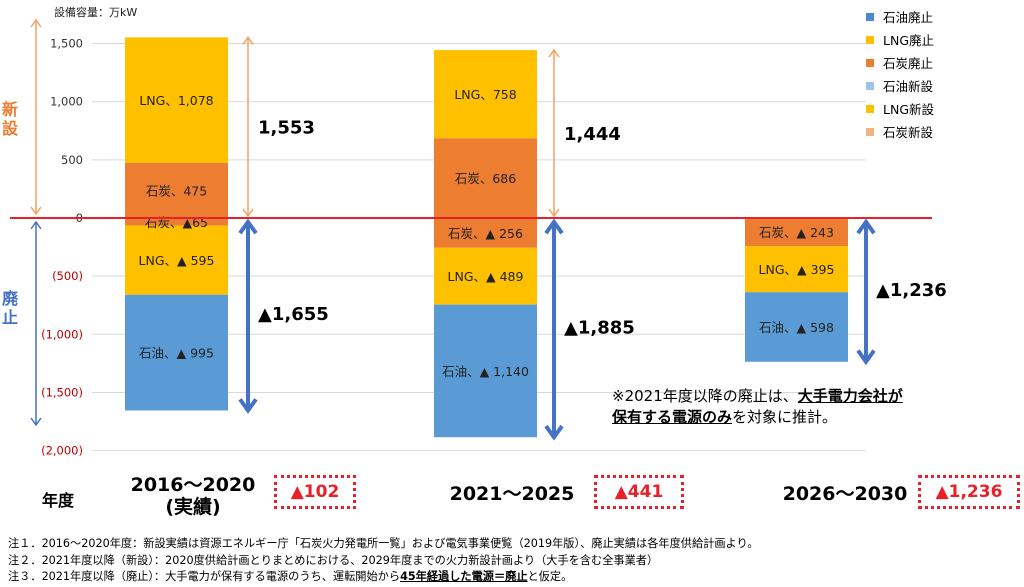 The width and height of the screenshot is (1024, 587). I want to click on net-change-box: ▲441, so click(639, 492).